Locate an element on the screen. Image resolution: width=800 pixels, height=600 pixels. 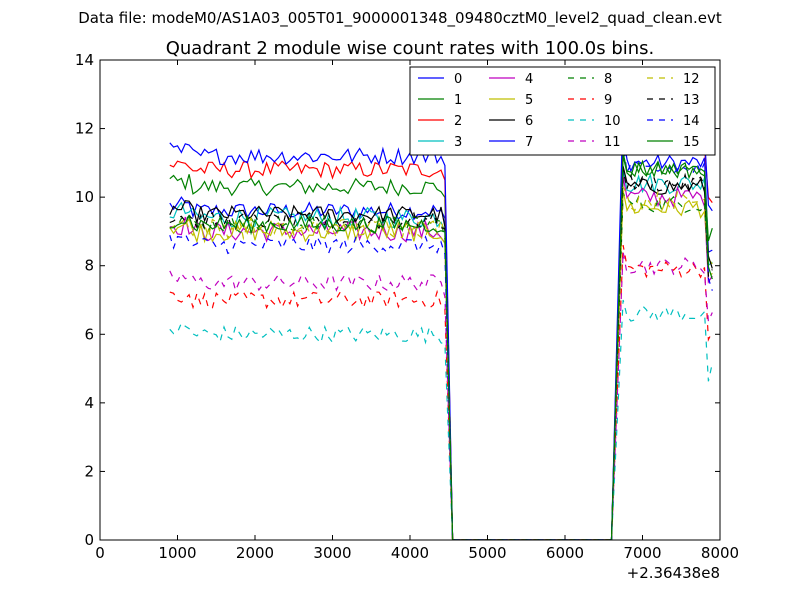
x-tick-label: 6000 is located at coordinates (565, 553).